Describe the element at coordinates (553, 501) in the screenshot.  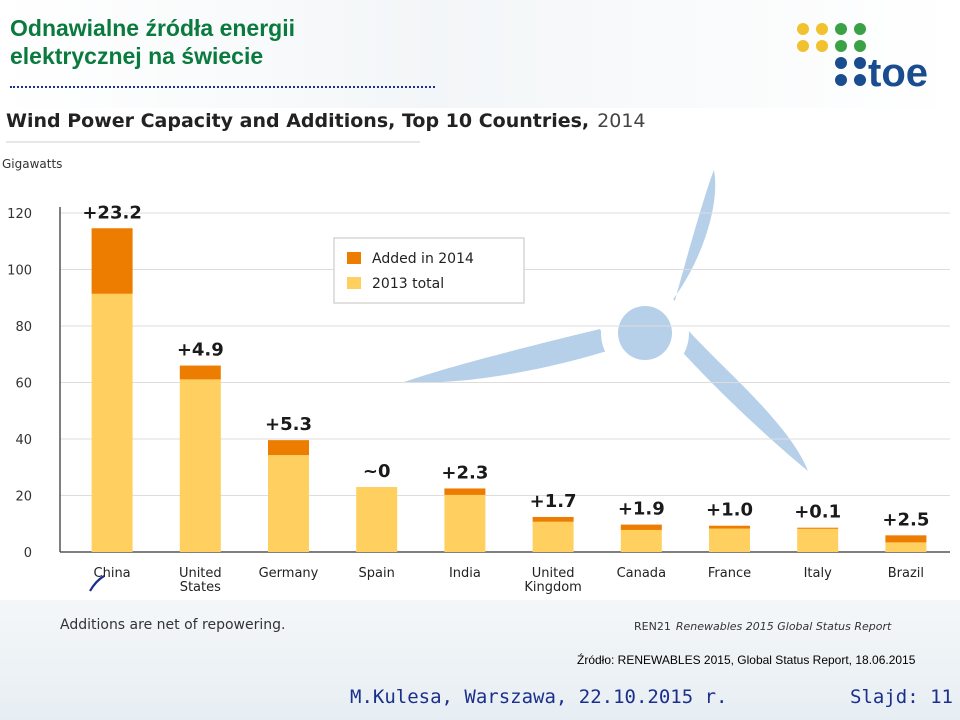
I see `bar-value-label: +1.7` at that location.